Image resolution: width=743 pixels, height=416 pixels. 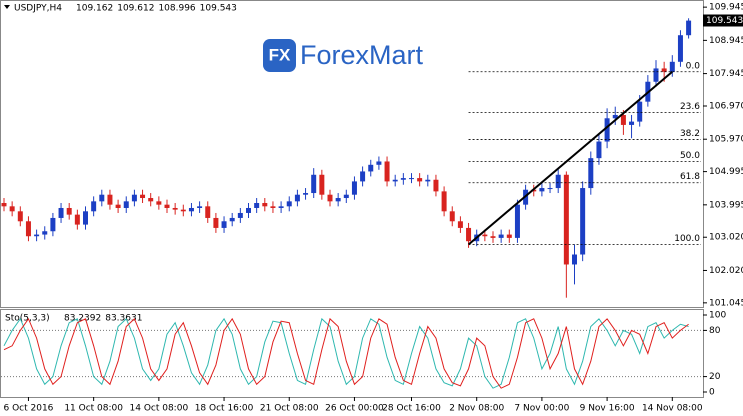 I want to click on x-tick-label: 14 Oct 08:00, so click(x=159, y=409).